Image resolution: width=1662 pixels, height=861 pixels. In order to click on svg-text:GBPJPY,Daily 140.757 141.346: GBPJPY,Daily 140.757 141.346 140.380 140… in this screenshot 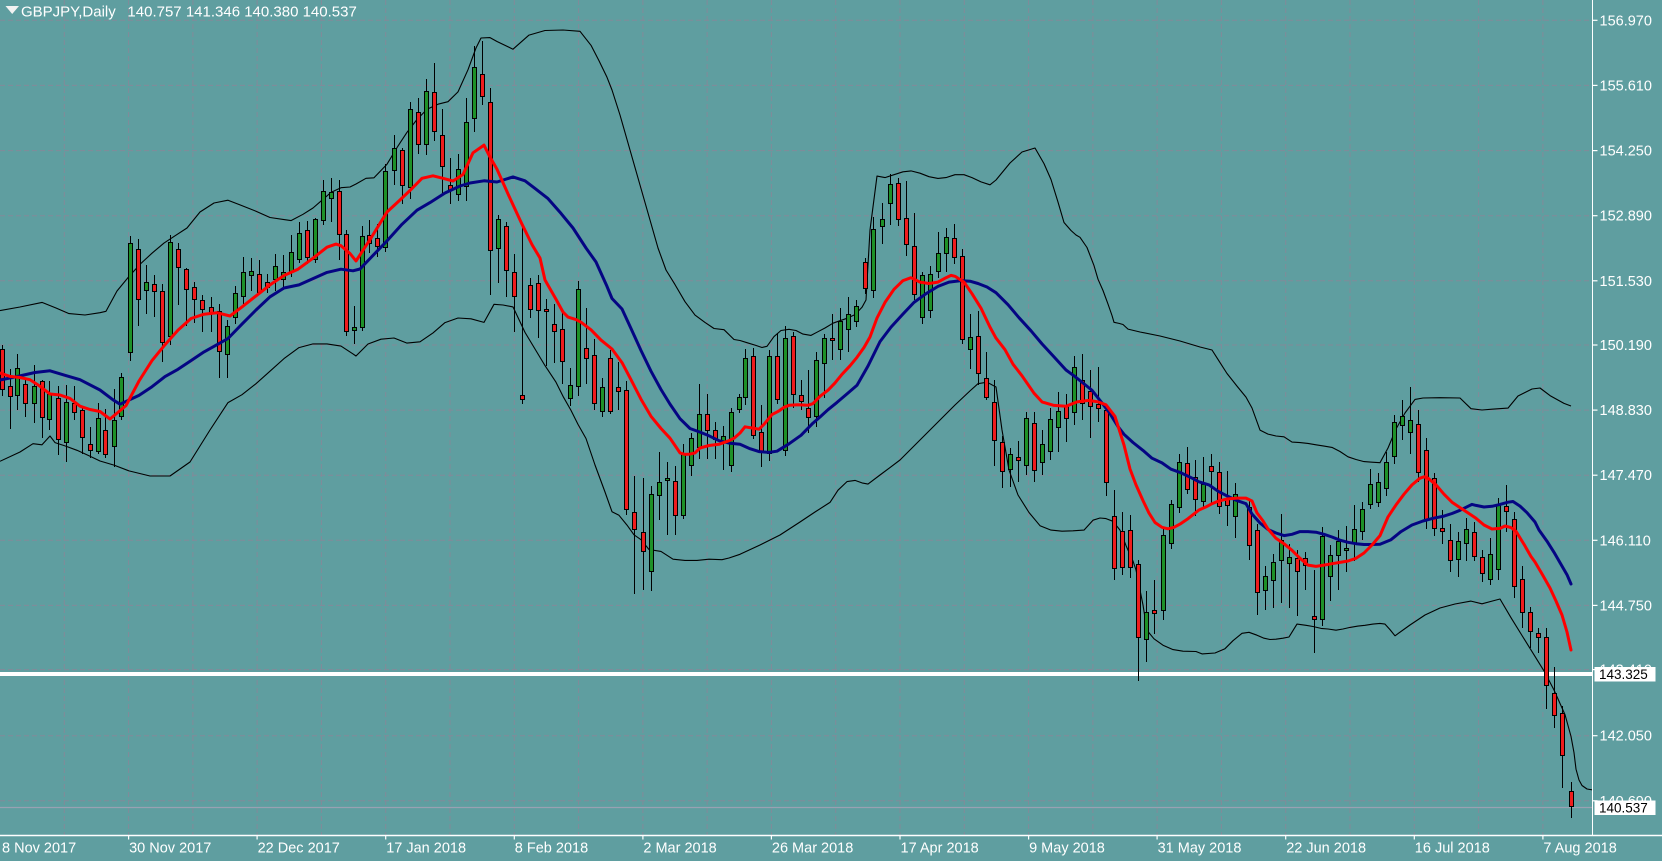, I will do `click(189, 12)`.